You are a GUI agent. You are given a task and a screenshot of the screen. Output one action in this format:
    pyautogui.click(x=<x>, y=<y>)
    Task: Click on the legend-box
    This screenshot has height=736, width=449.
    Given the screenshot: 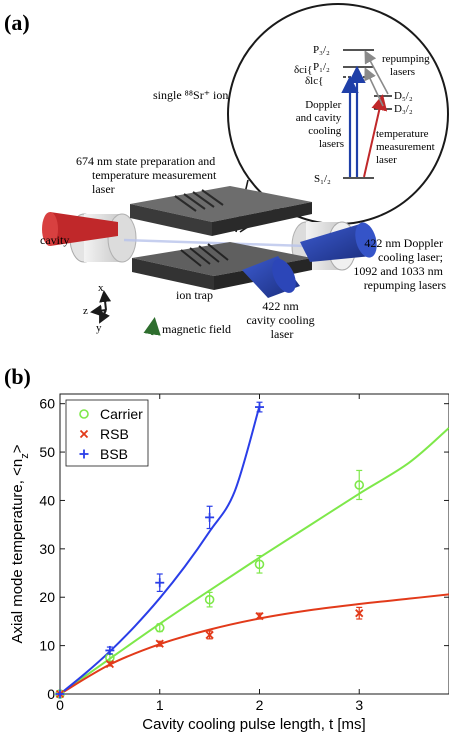 What is the action you would take?
    pyautogui.click(x=107, y=433)
    